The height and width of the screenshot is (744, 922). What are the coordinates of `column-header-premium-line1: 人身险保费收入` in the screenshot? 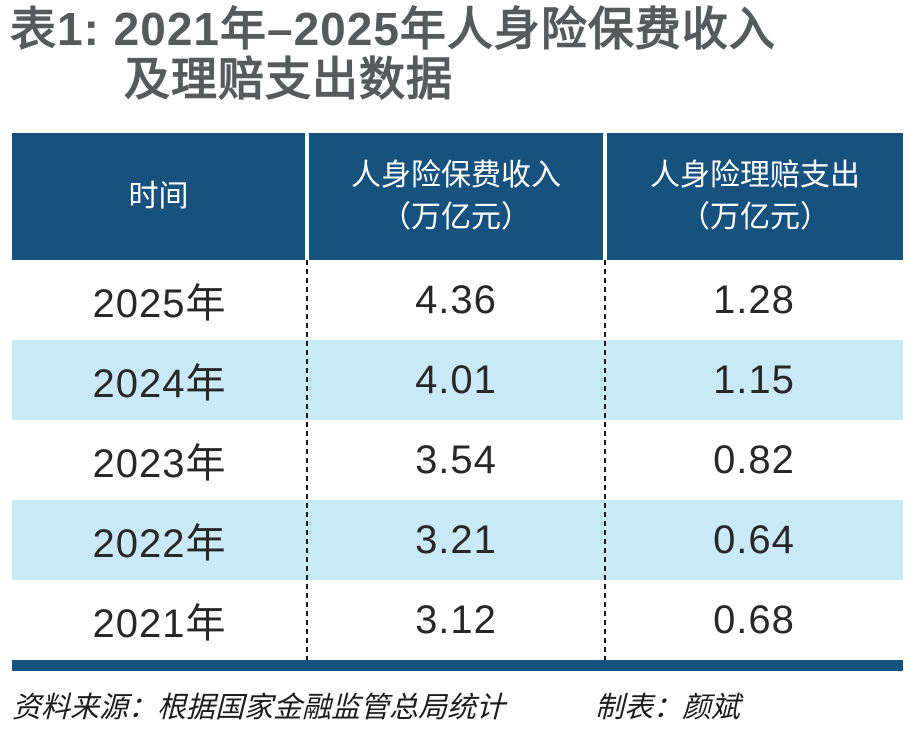 It's located at (456, 175).